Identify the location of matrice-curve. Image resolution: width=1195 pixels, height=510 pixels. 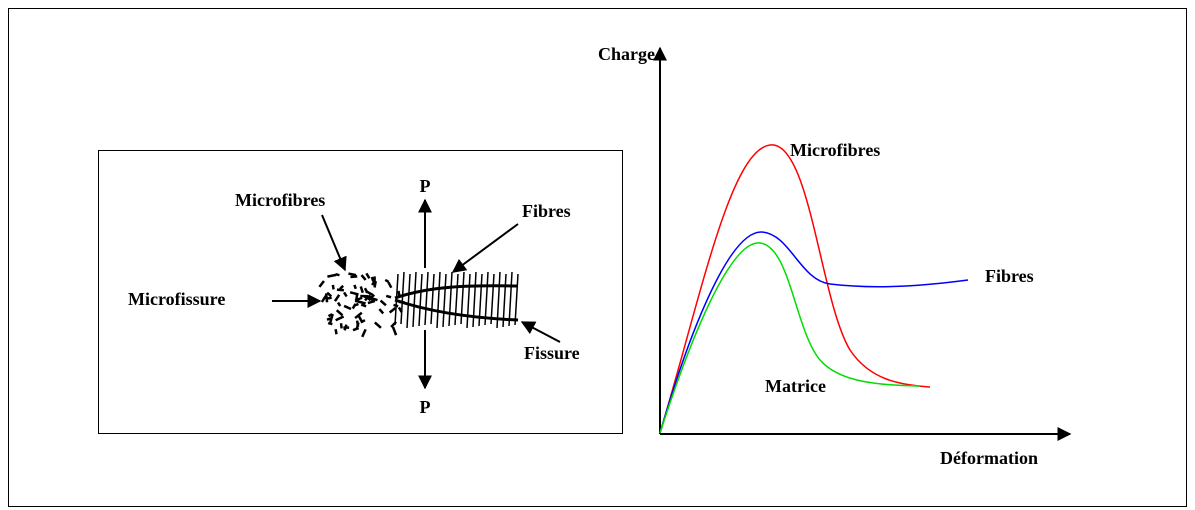
(790, 338).